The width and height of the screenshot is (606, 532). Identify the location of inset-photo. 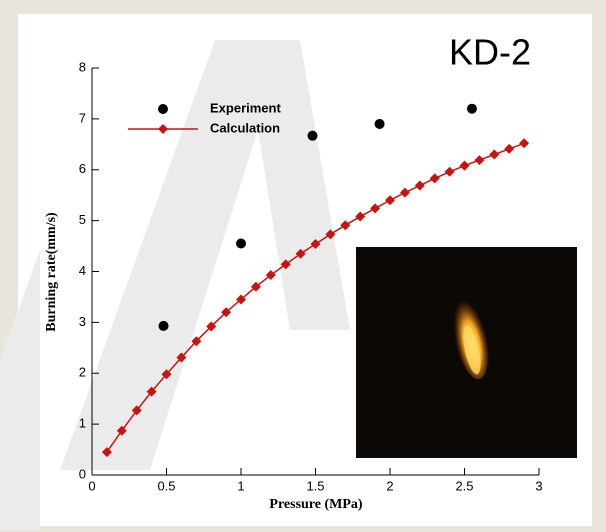
(466, 352).